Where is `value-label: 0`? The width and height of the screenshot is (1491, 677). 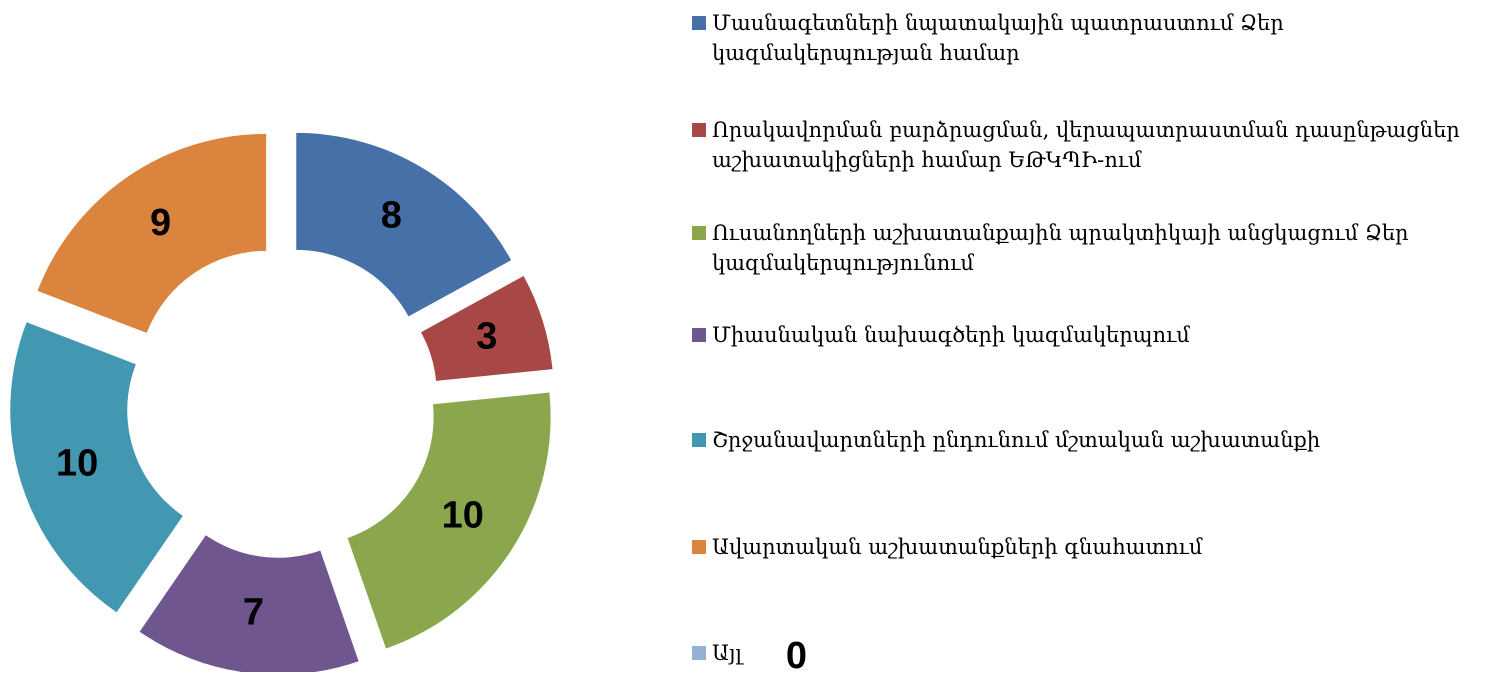 value-label: 0 is located at coordinates (796, 656).